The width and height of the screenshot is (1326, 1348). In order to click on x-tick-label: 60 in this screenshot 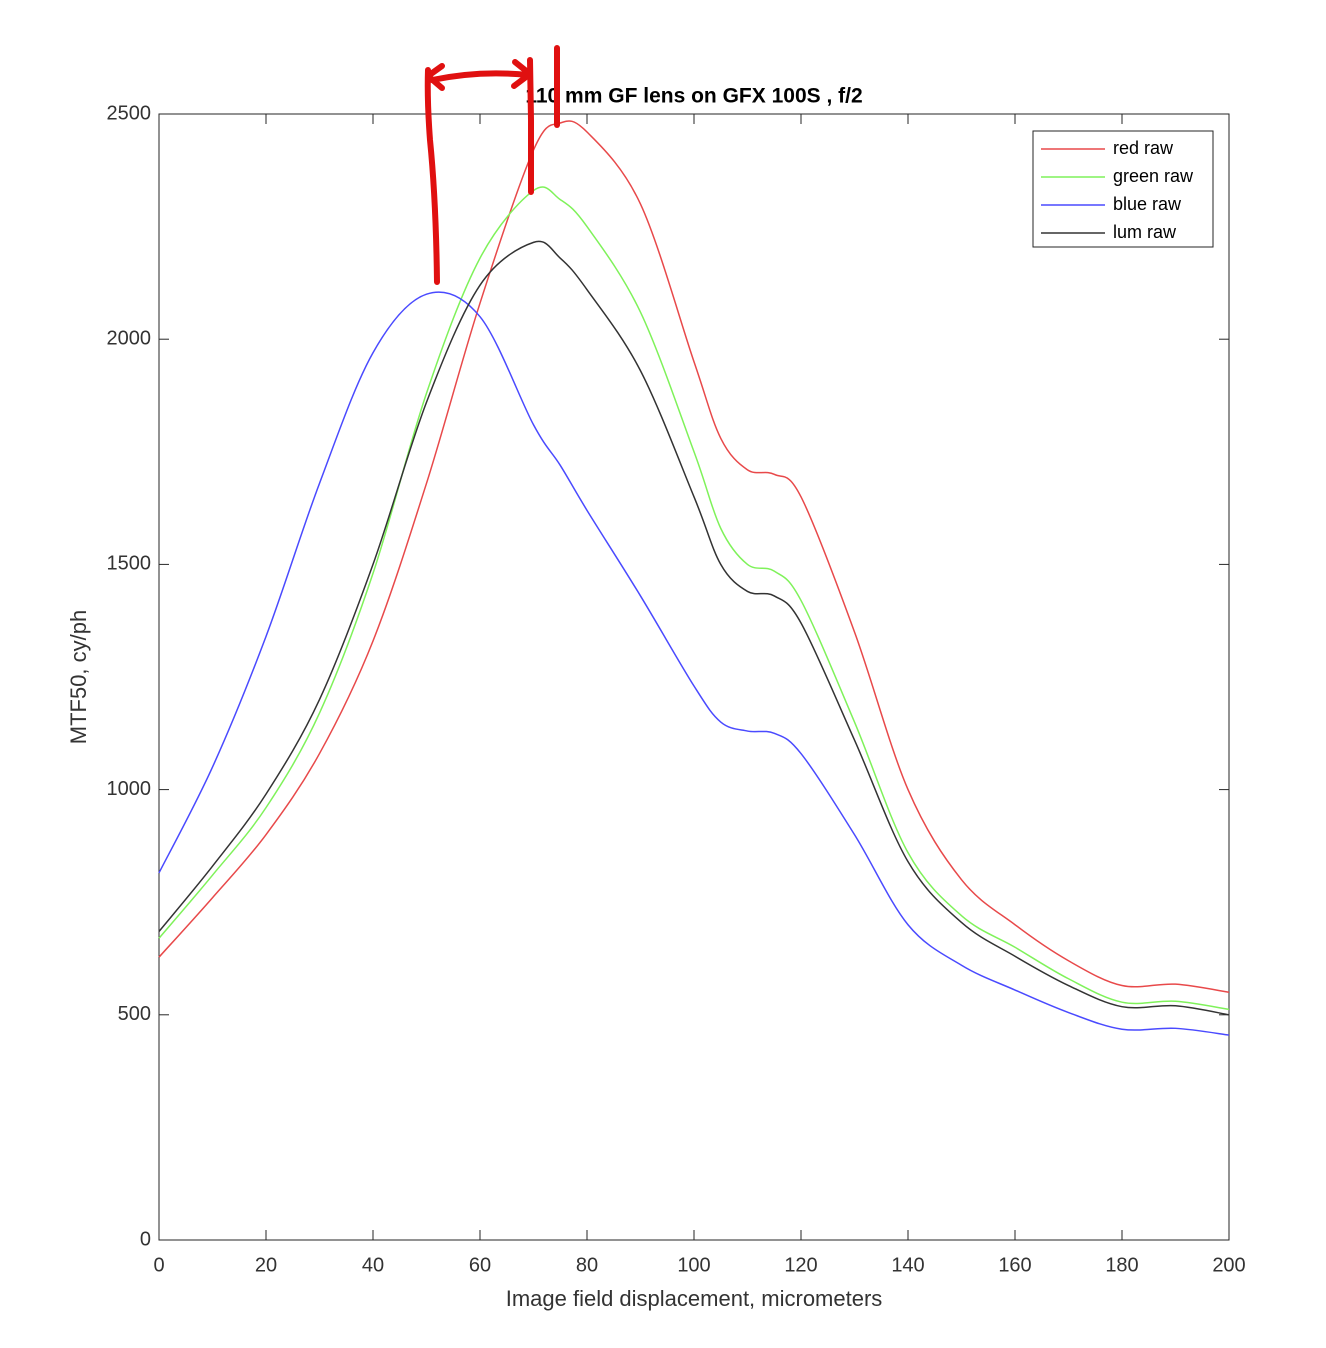, I will do `click(480, 1265)`.